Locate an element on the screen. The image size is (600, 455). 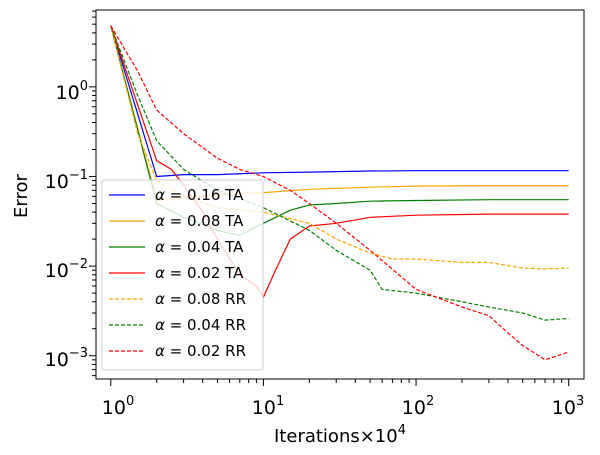
legend-label-3: α = 0.04 TA is located at coordinates (199, 247).